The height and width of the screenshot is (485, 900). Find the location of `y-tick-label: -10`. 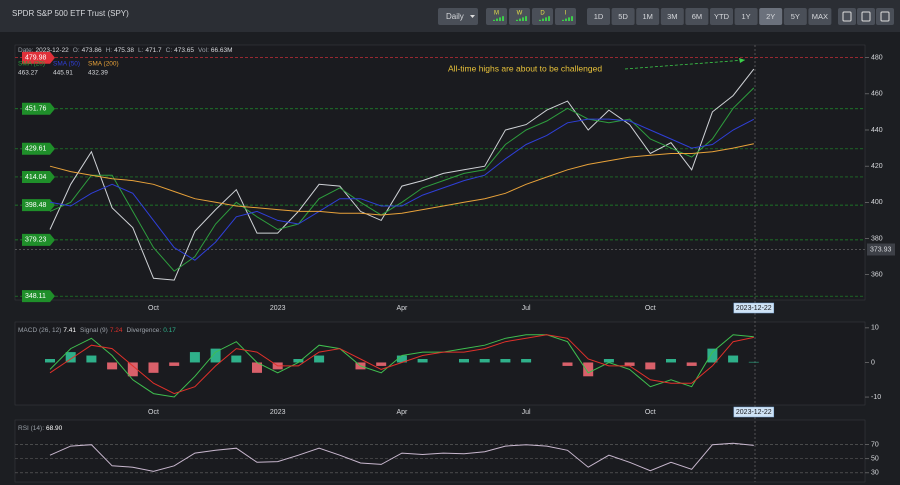

y-tick-label: -10 is located at coordinates (876, 397).